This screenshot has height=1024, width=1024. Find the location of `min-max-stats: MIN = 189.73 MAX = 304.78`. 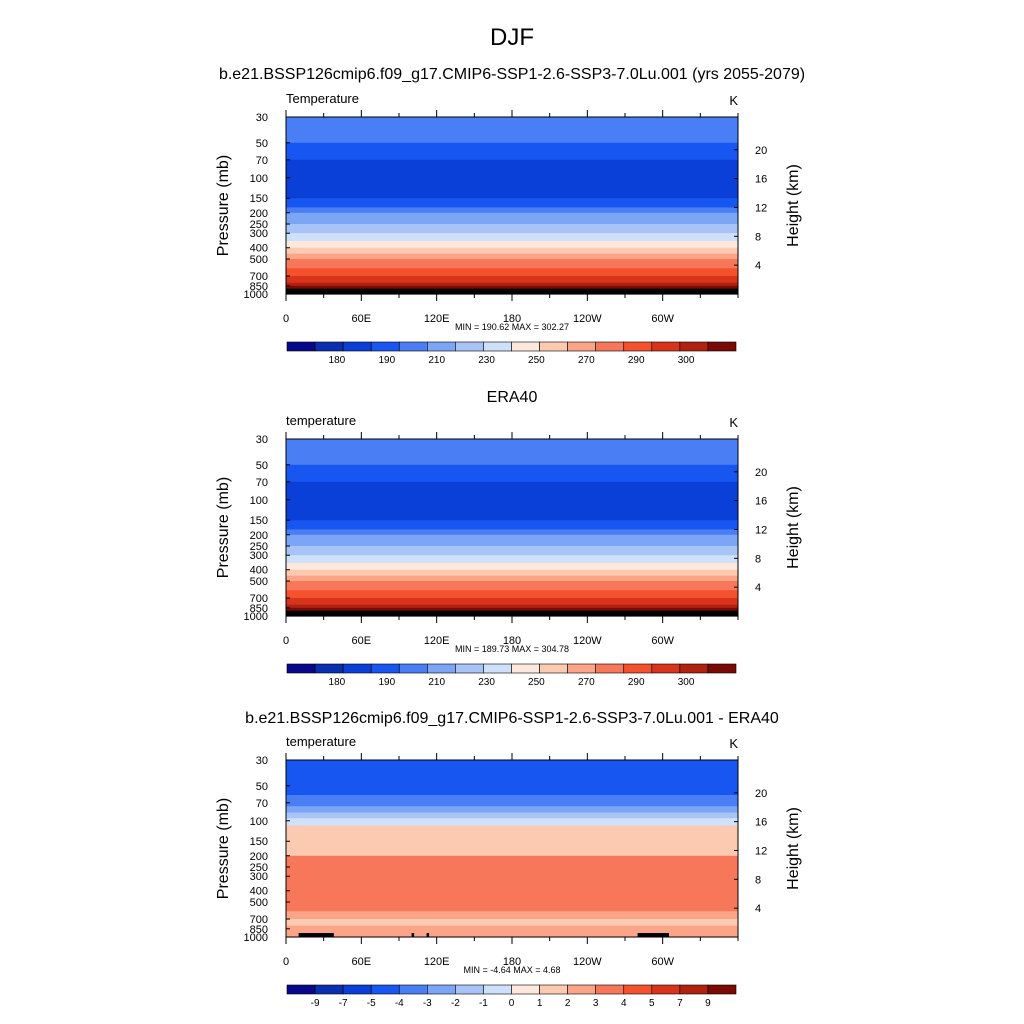

min-max-stats: MIN = 189.73 MAX = 304.78 is located at coordinates (512, 649).